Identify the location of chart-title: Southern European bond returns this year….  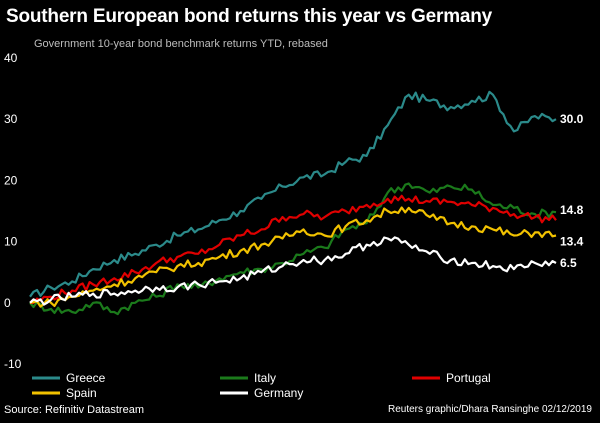
(249, 16).